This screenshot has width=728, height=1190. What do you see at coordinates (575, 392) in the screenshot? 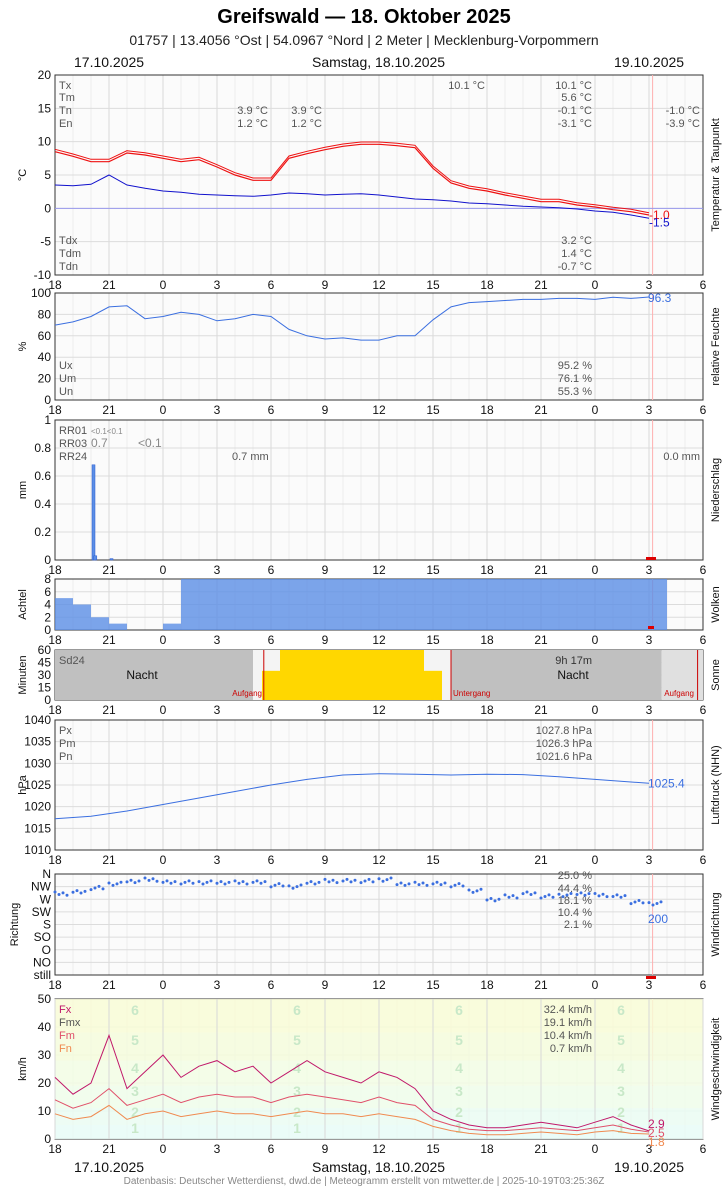
I see `humidity-stat-value: 55.3 %` at bounding box center [575, 392].